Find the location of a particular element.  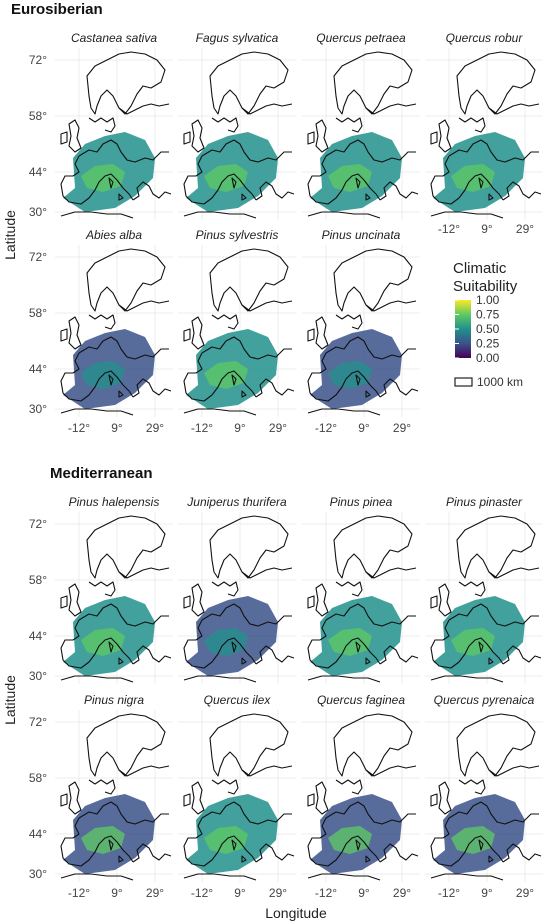

panel-title-quercus-faginea: Quercus faginea is located at coordinates (361, 700).